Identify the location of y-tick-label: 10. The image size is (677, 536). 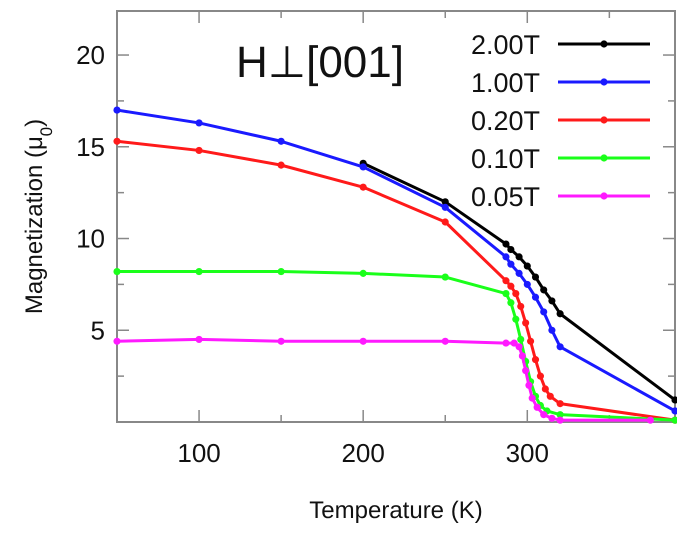
(90, 239).